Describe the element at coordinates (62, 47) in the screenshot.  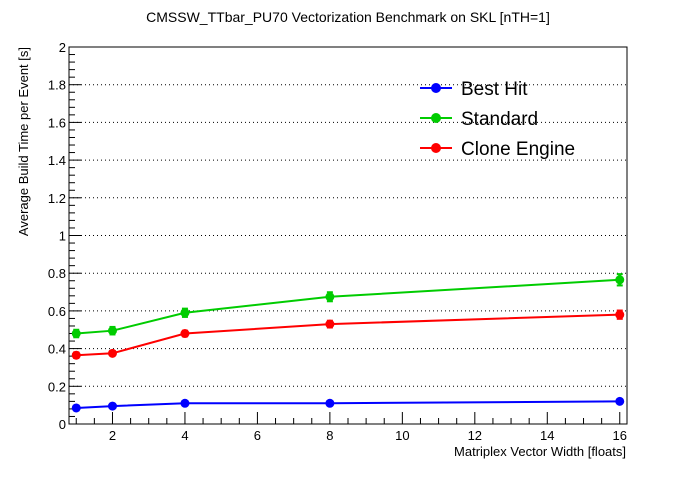
I see `y-tick-label: 2` at that location.